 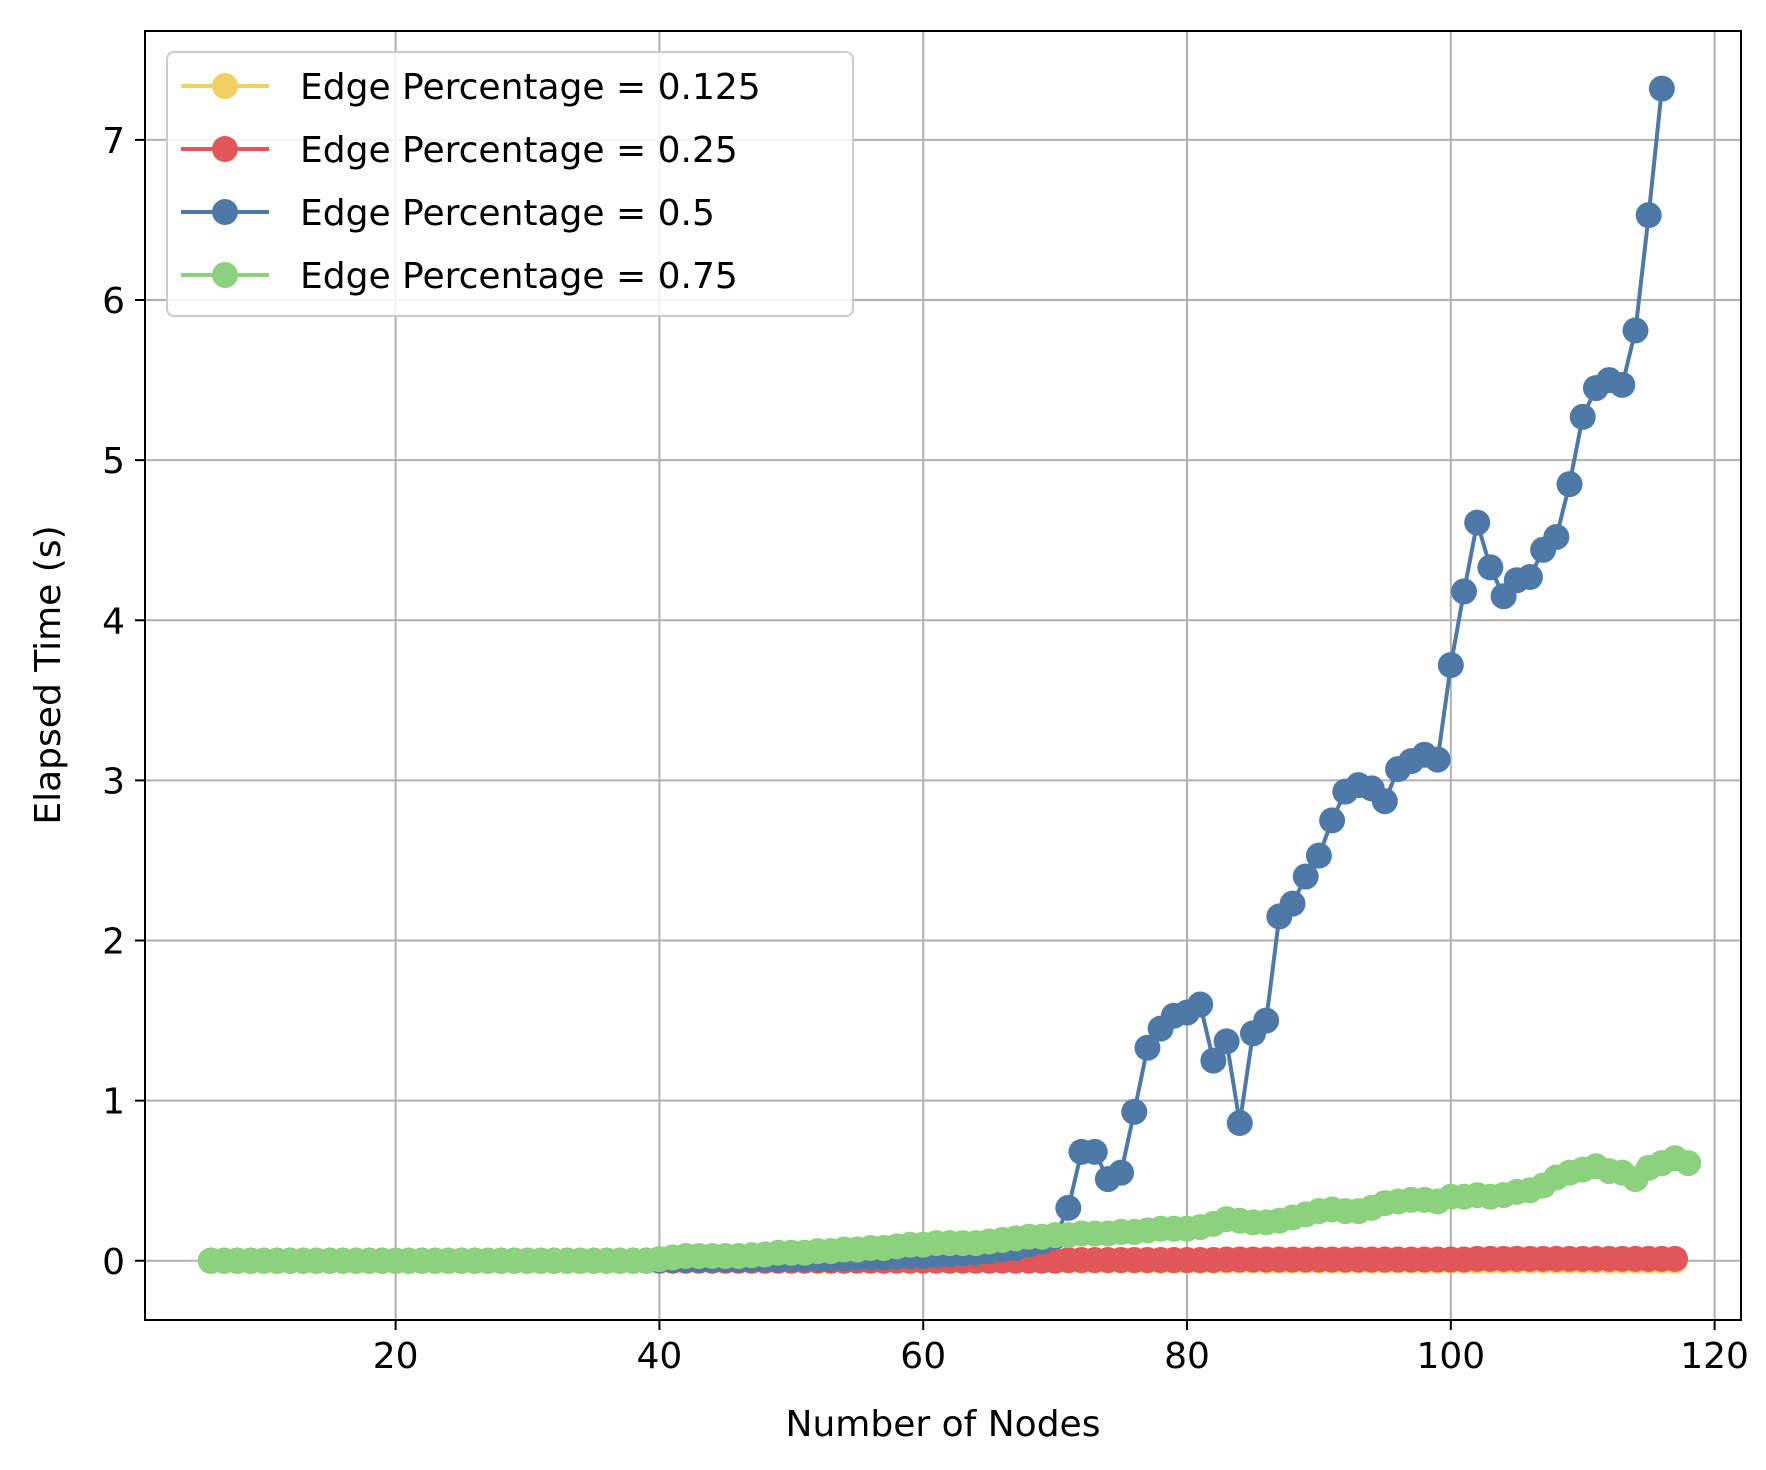 What do you see at coordinates (1450, 1356) in the screenshot?
I see `x-tick-label: 100` at bounding box center [1450, 1356].